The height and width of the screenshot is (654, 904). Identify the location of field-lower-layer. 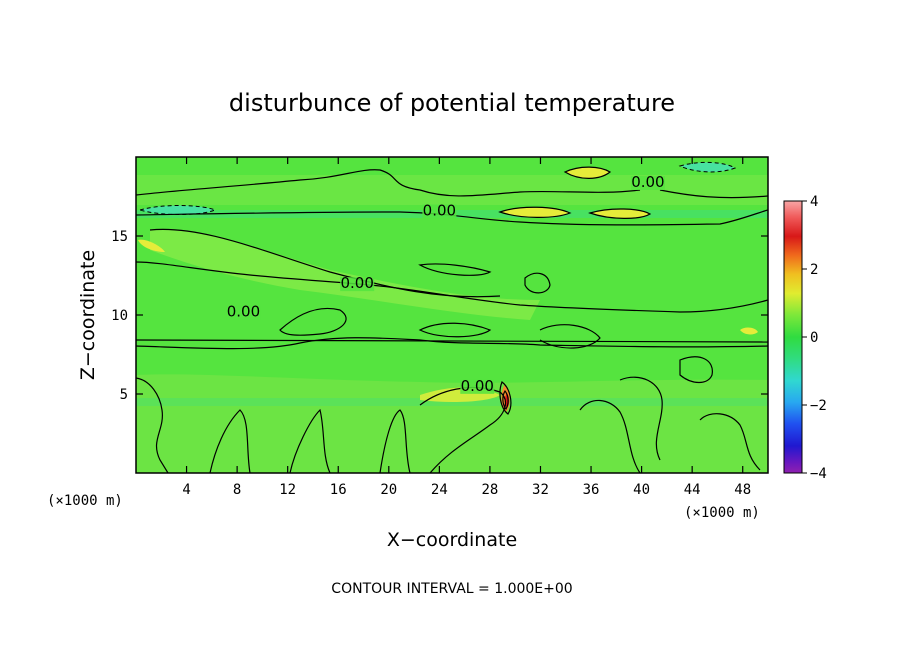
(452, 423).